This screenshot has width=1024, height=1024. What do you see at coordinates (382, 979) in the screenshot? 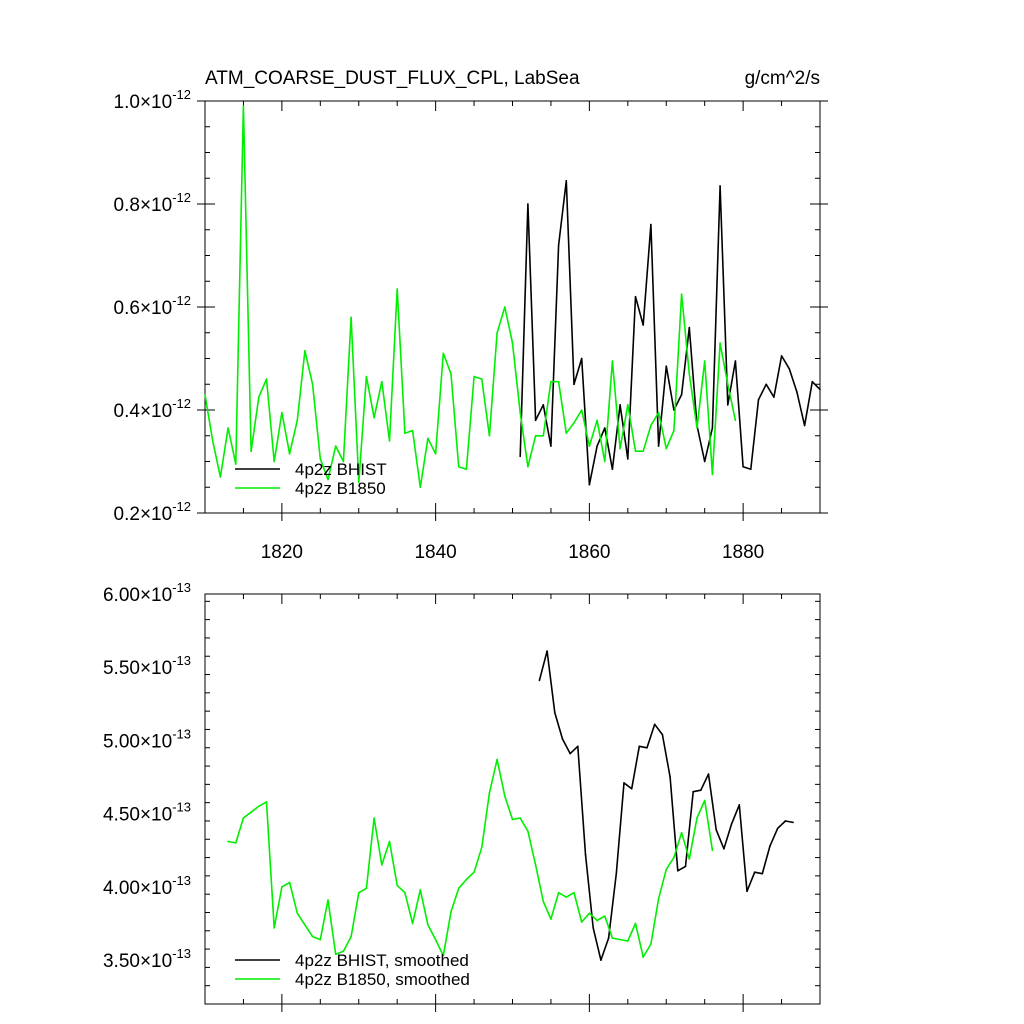
I see `legend-label: 4p2z B1850, smoothed` at bounding box center [382, 979].